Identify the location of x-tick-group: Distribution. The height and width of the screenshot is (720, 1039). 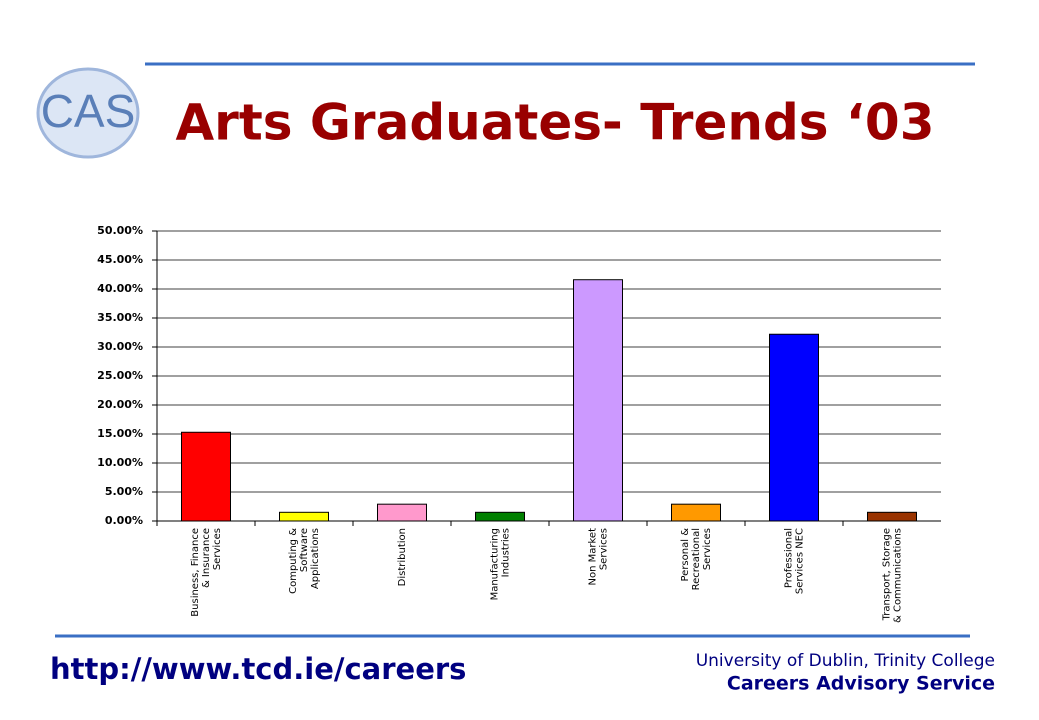
(402, 557).